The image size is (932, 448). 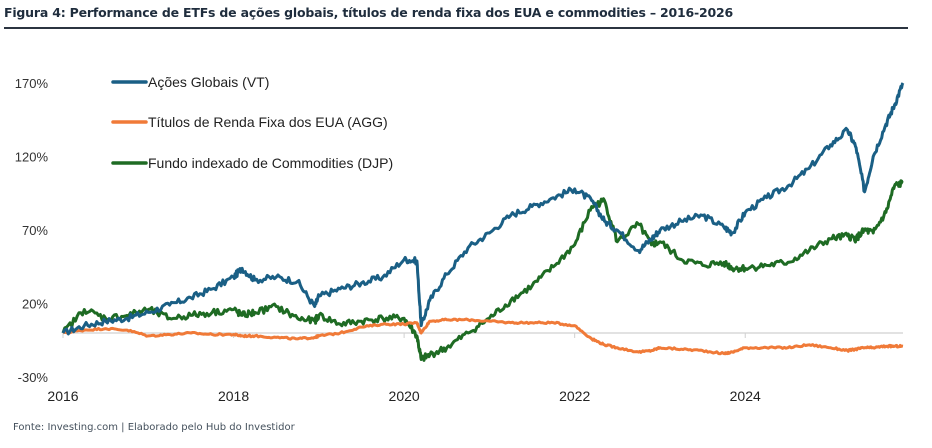 I want to click on y-tick-label: -30%, so click(x=33, y=377).